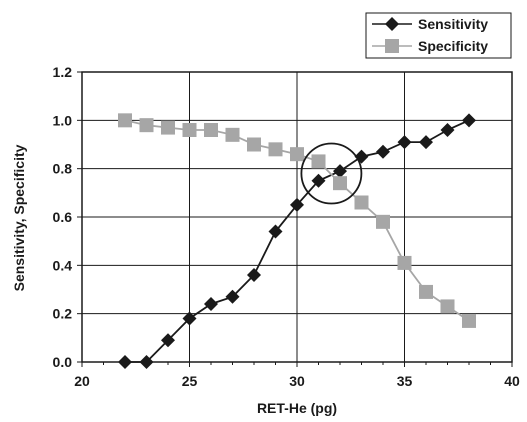 This screenshot has height=422, width=527. What do you see at coordinates (392, 24) in the screenshot?
I see `legend-marker-sensitivity` at bounding box center [392, 24].